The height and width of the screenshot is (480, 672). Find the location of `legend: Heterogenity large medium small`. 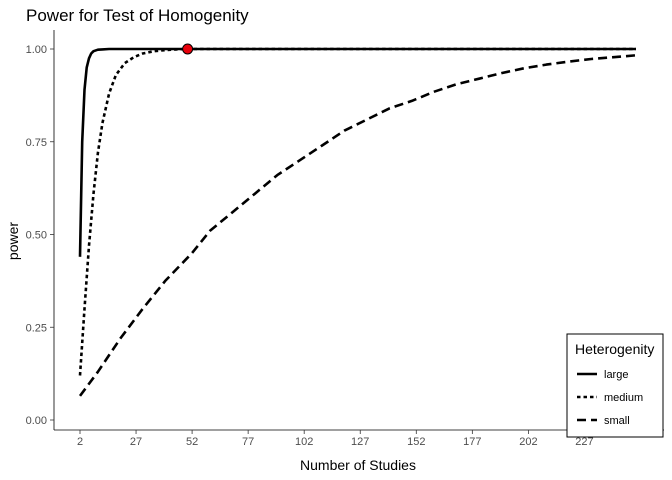

legend: Heterogenity large medium small is located at coordinates (615, 385).